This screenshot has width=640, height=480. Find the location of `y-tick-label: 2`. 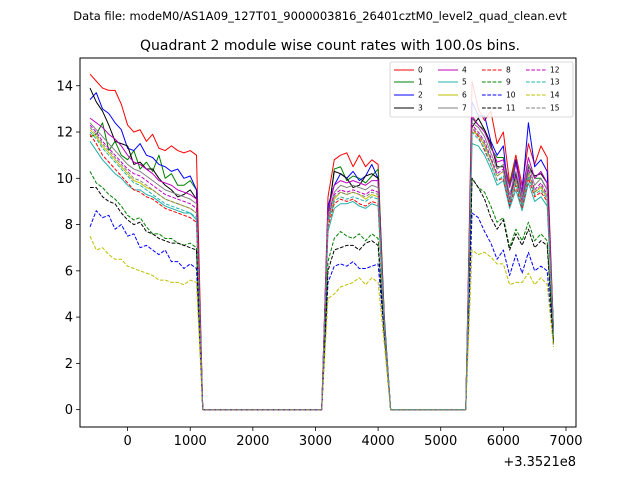

y-tick-label: 2 is located at coordinates (69, 364).